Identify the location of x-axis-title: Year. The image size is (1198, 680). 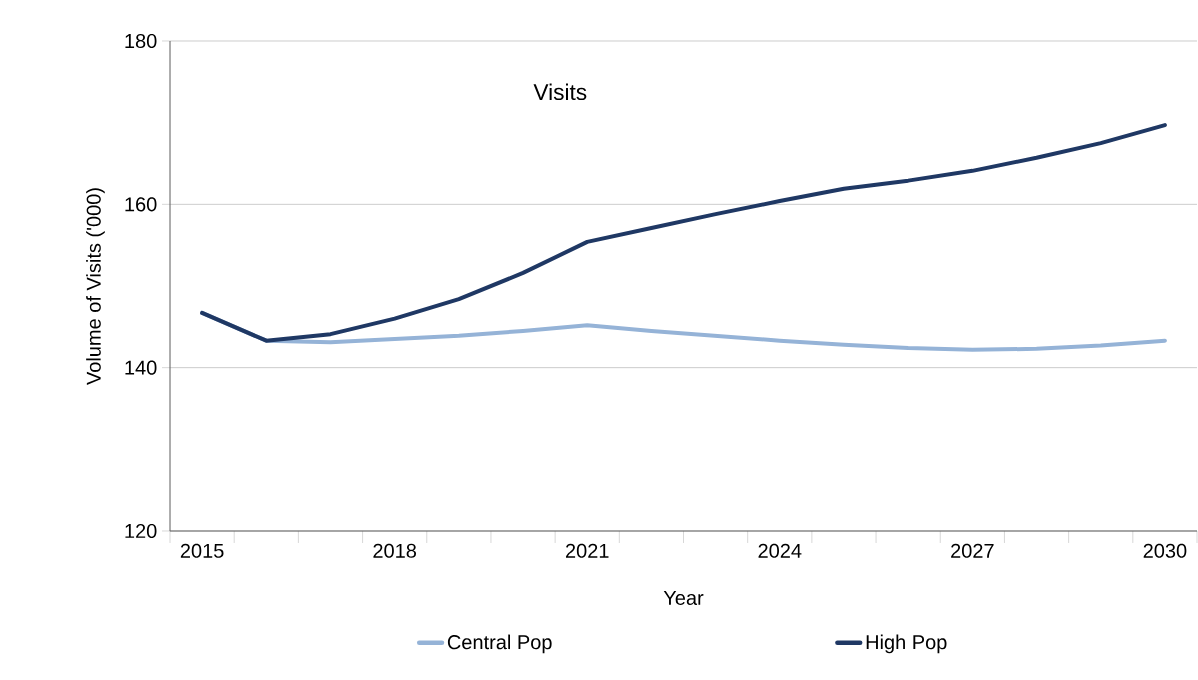
(683, 598).